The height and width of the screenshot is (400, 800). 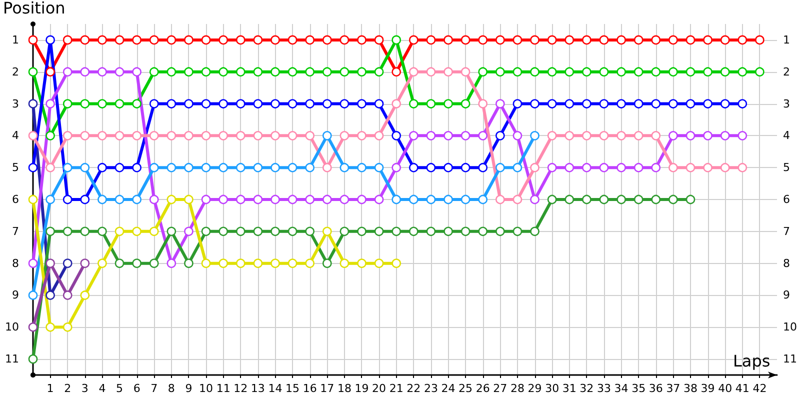 I want to click on x-tick-label: 12, so click(x=241, y=388).